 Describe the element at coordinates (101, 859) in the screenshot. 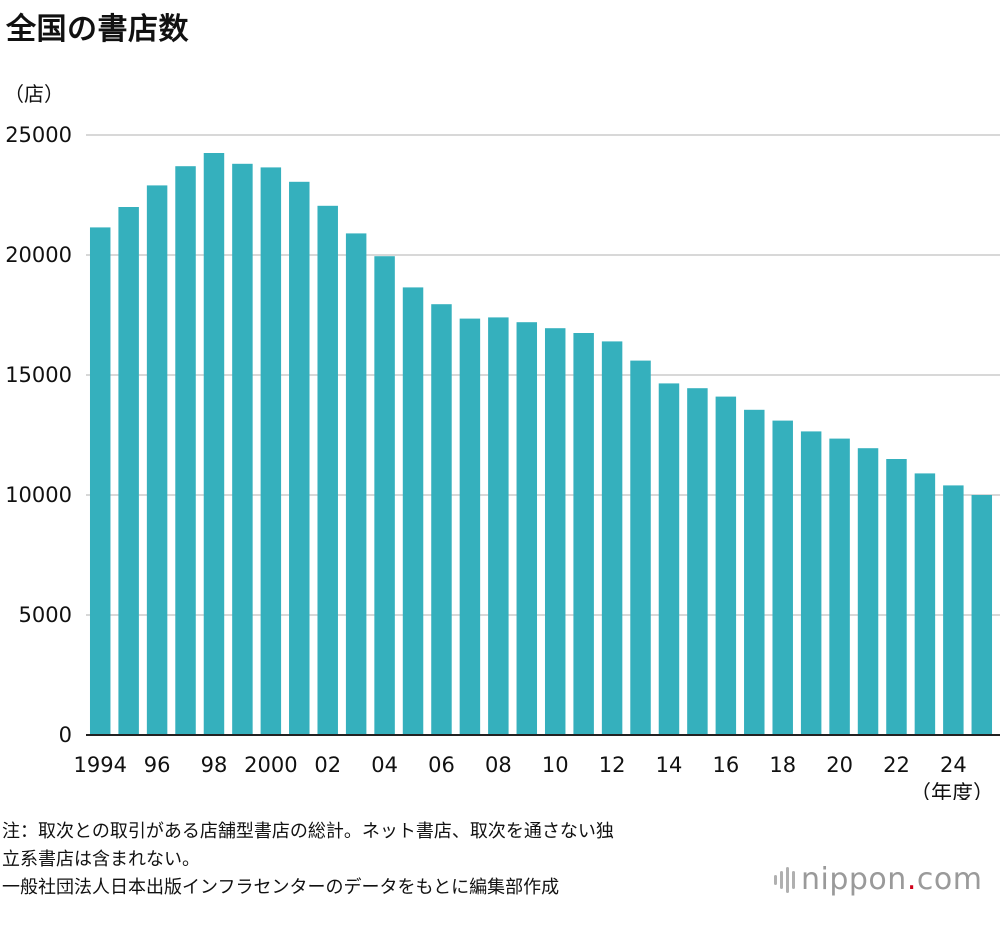

I see `note-line-2: 立系書店は含まれない。` at that location.